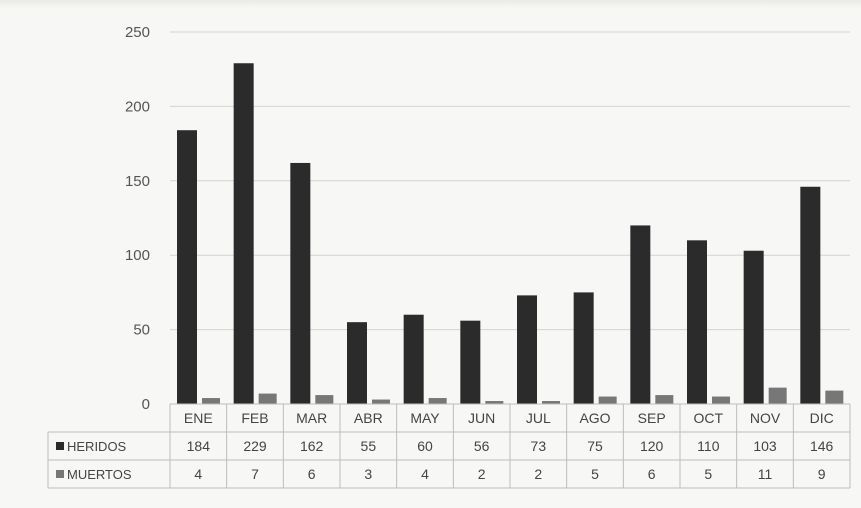 This screenshot has height=508, width=861. I want to click on bar-muertos-may, so click(437, 401).